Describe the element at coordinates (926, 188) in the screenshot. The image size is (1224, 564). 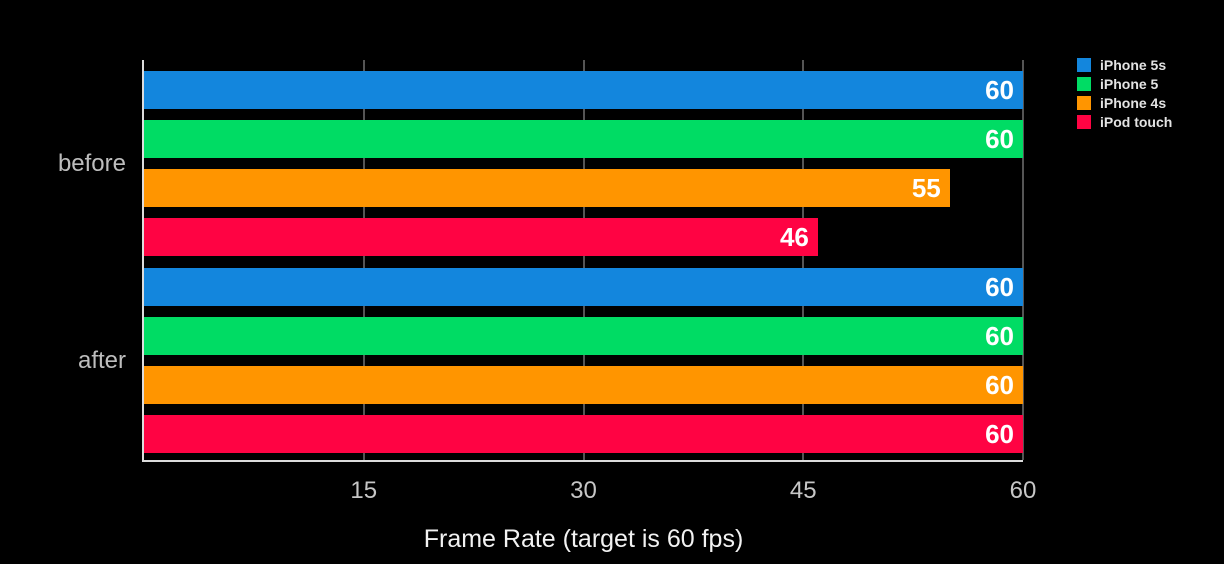
I see `bar-value-label: 55` at that location.